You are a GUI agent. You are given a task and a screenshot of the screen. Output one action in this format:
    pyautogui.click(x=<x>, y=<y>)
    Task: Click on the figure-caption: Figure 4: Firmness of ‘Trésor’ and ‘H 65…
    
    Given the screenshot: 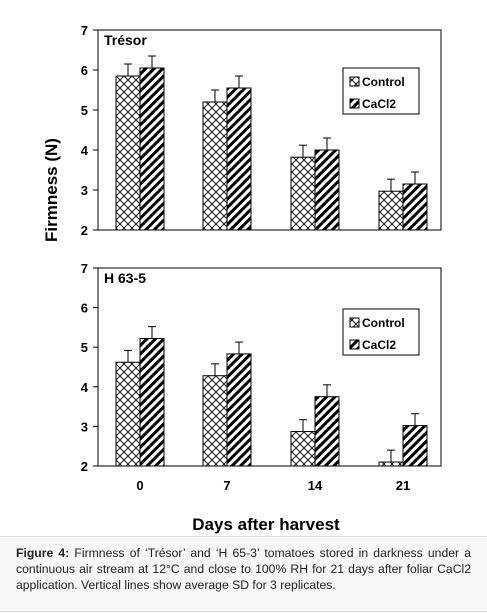 What is the action you would take?
    pyautogui.click(x=243, y=574)
    